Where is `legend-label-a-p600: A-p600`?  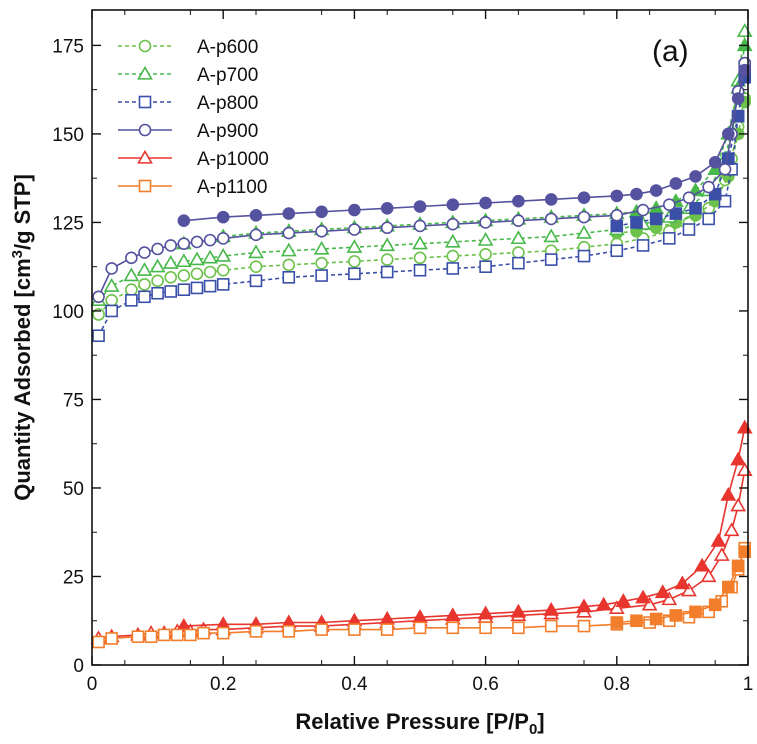 legend-label-a-p600: A-p600 is located at coordinates (227, 47).